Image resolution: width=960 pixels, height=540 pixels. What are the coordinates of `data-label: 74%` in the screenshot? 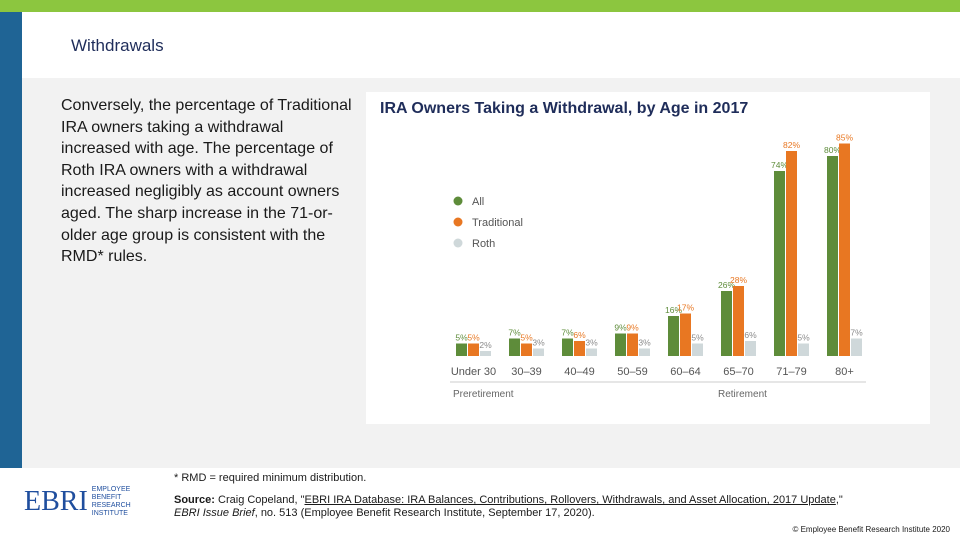 It's located at (779, 165).